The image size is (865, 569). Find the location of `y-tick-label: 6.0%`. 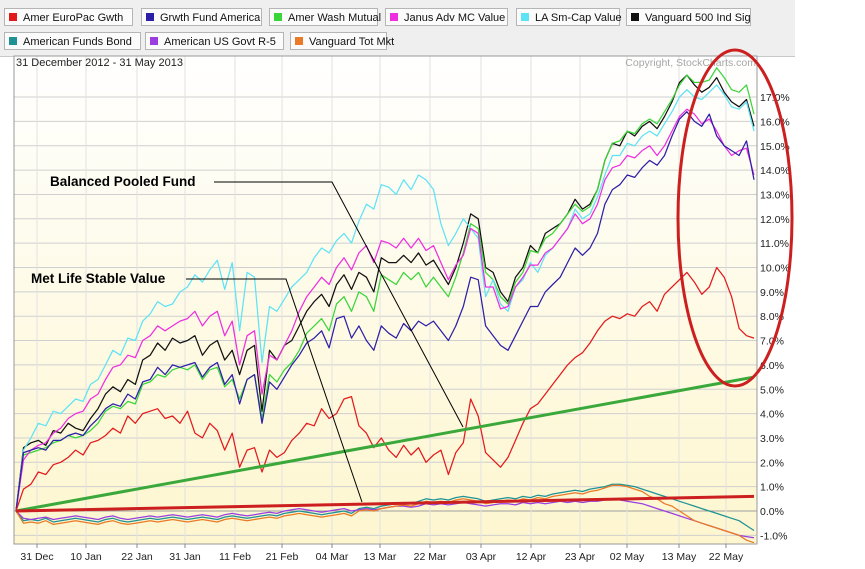

y-tick-label: 6.0% is located at coordinates (772, 366).